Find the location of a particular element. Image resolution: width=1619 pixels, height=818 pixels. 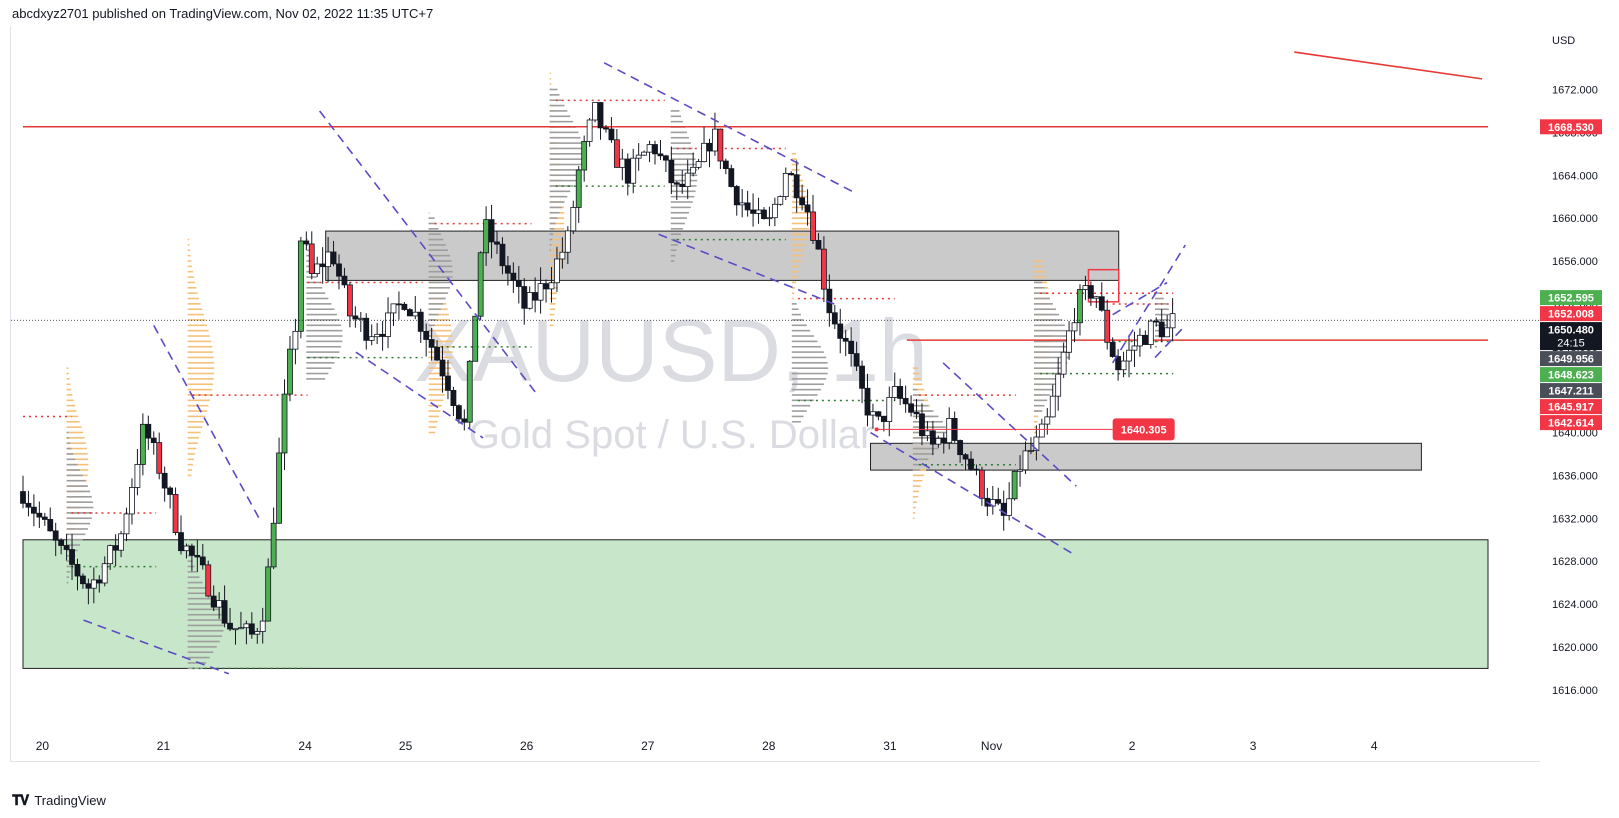

price-label-text: 1647.211 is located at coordinates (1570, 392).